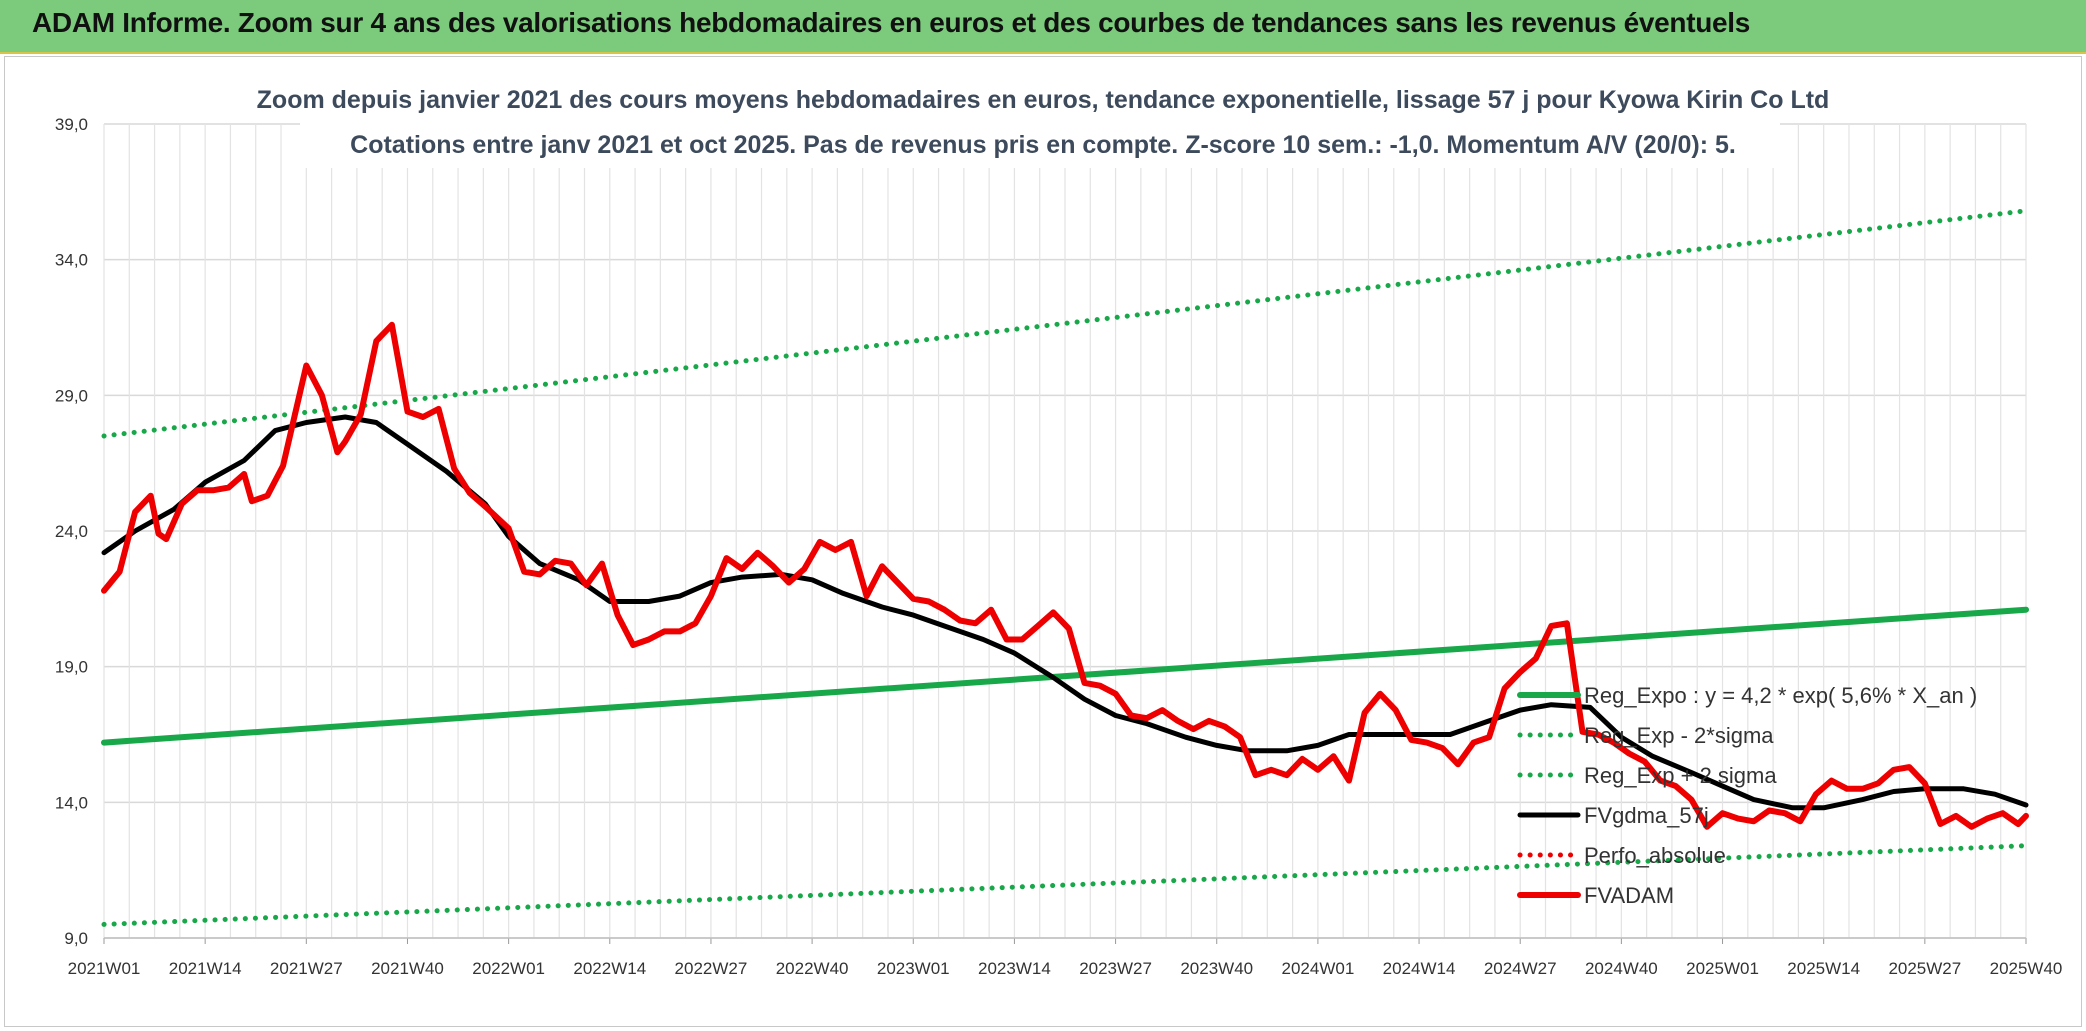 The height and width of the screenshot is (1031, 2086). What do you see at coordinates (1629, 895) in the screenshot?
I see `legend-label: FVADAM` at bounding box center [1629, 895].